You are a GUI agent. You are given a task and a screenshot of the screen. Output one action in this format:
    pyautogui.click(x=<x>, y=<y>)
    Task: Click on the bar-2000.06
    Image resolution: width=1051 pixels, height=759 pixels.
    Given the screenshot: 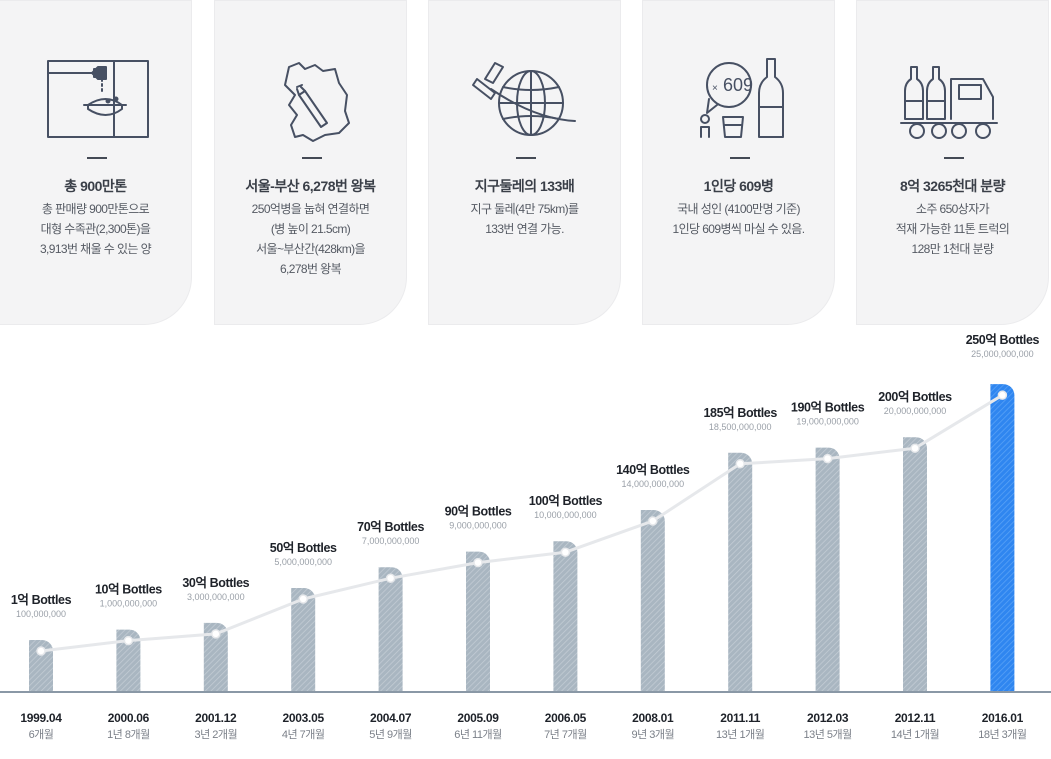 What is the action you would take?
    pyautogui.click(x=128, y=660)
    